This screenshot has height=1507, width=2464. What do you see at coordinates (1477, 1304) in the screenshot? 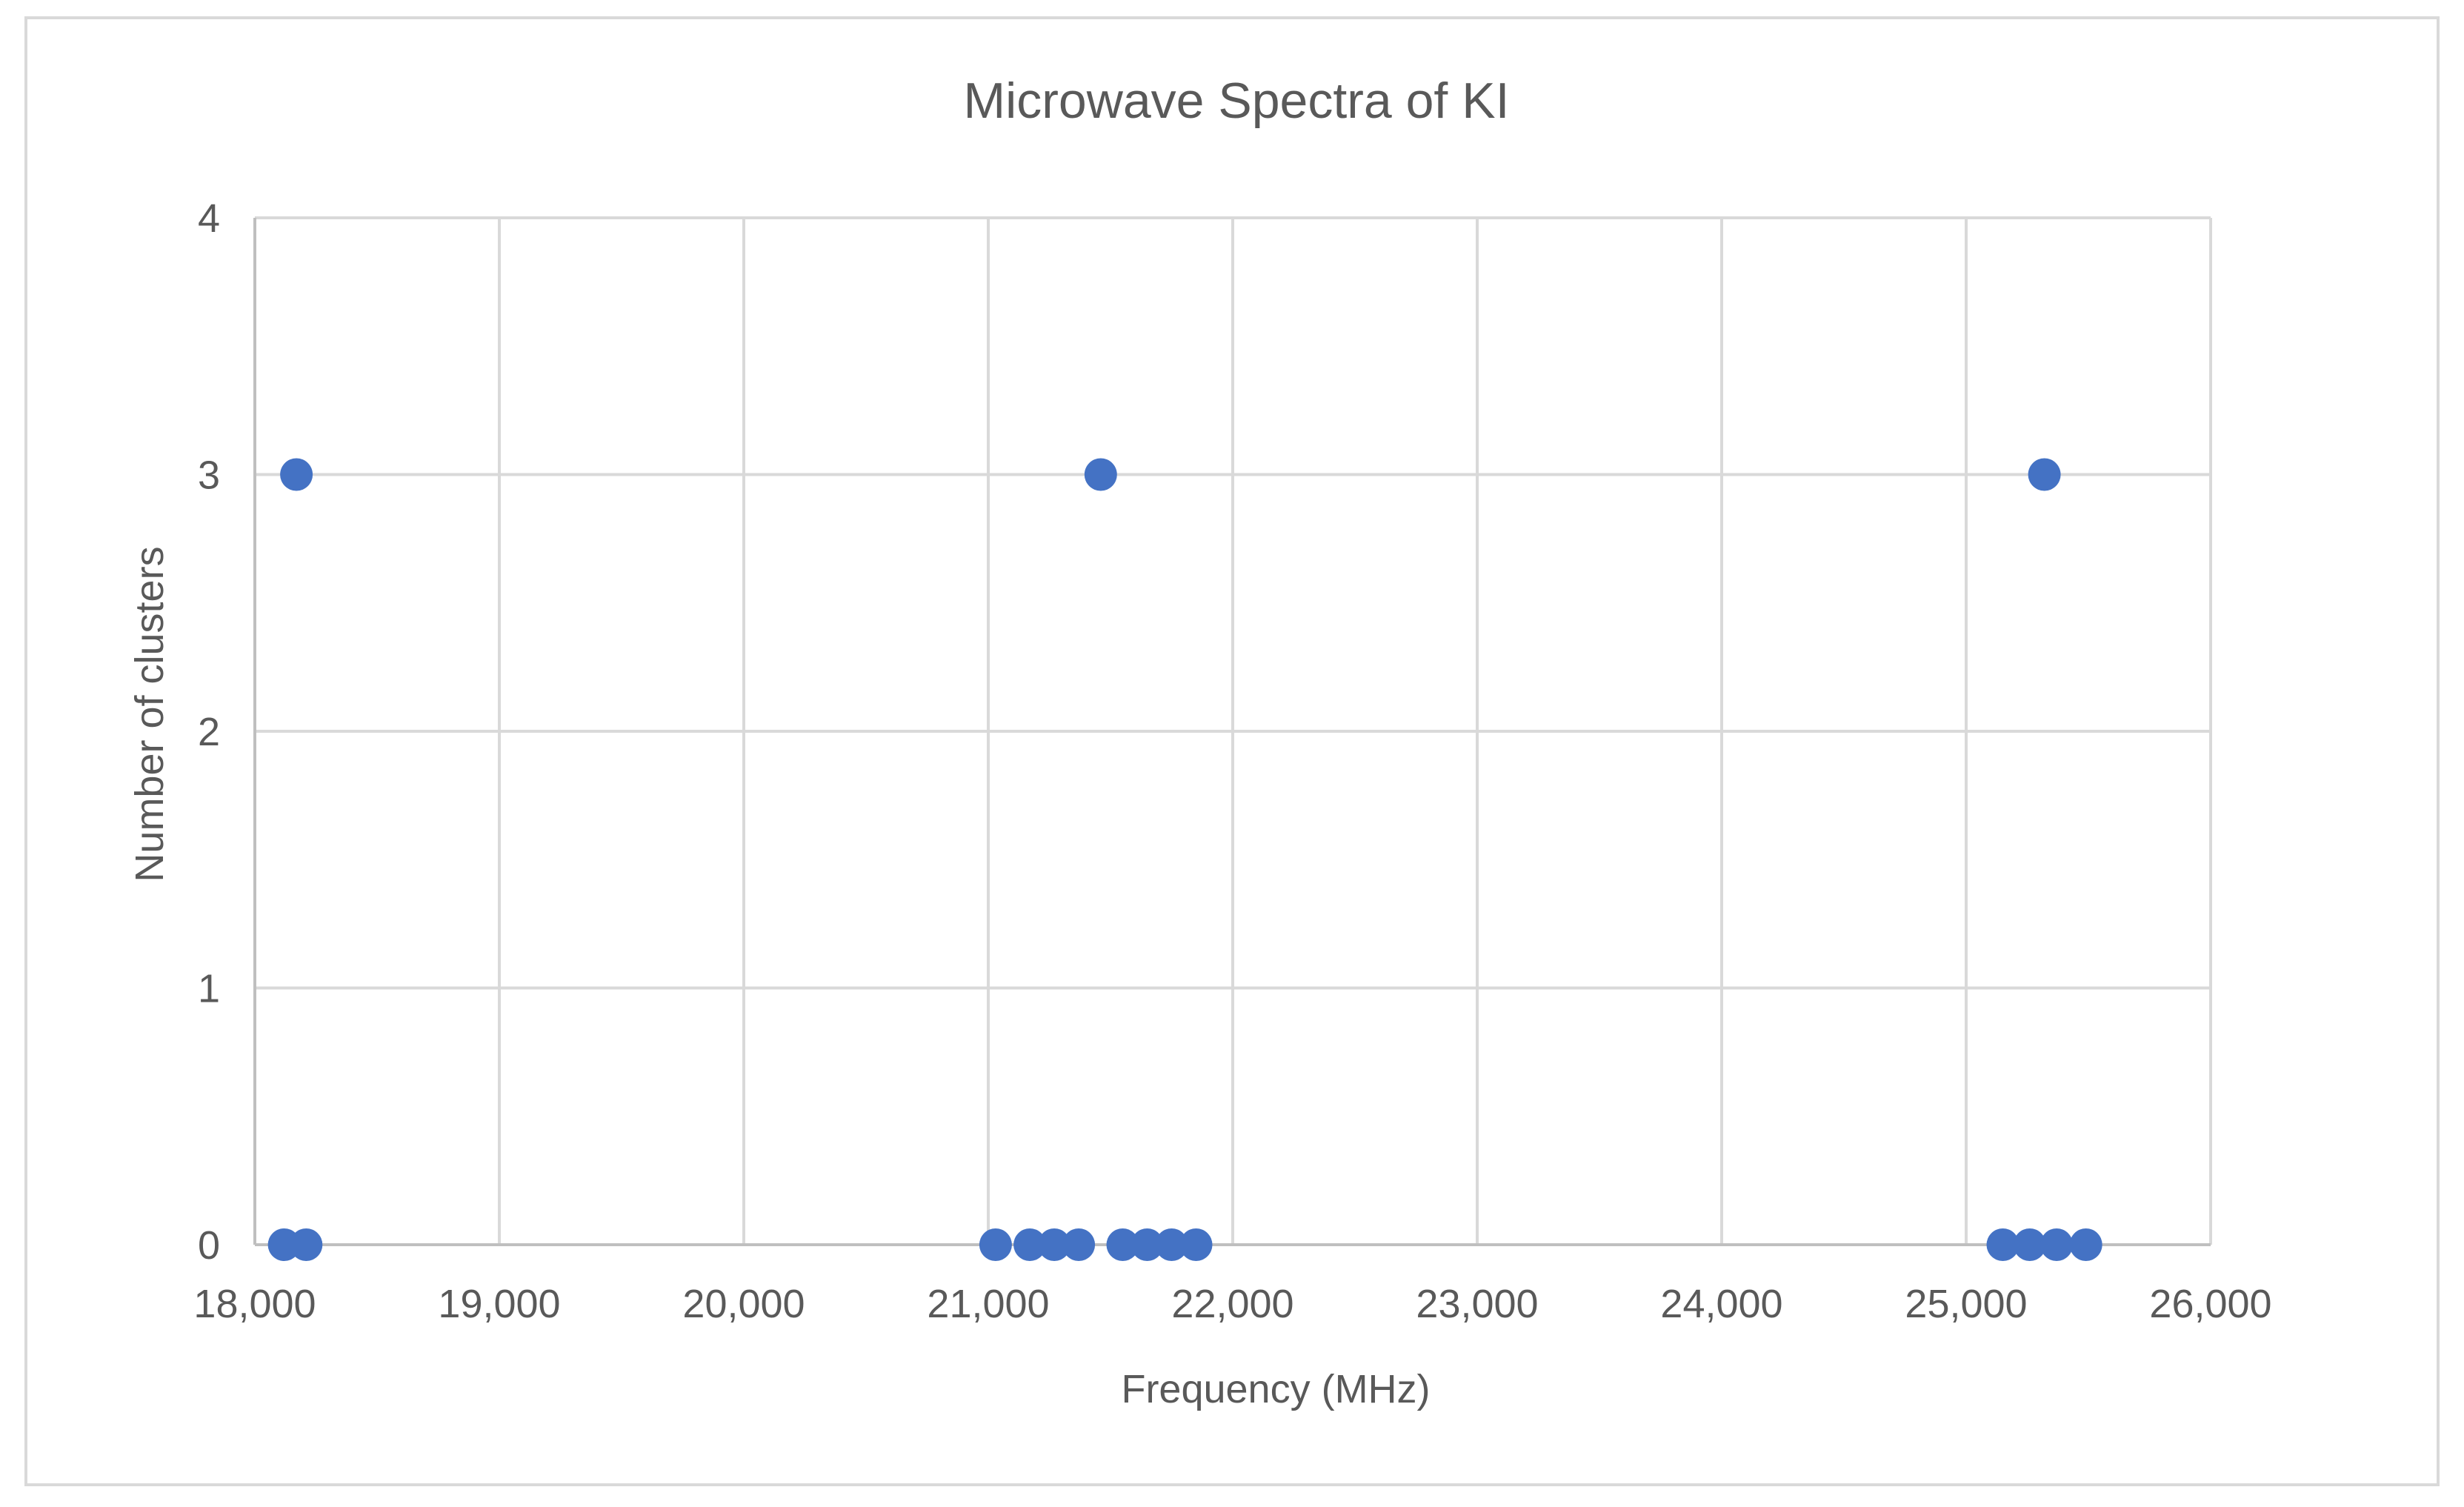
I see `x-tick-label: 23,000` at bounding box center [1477, 1304].